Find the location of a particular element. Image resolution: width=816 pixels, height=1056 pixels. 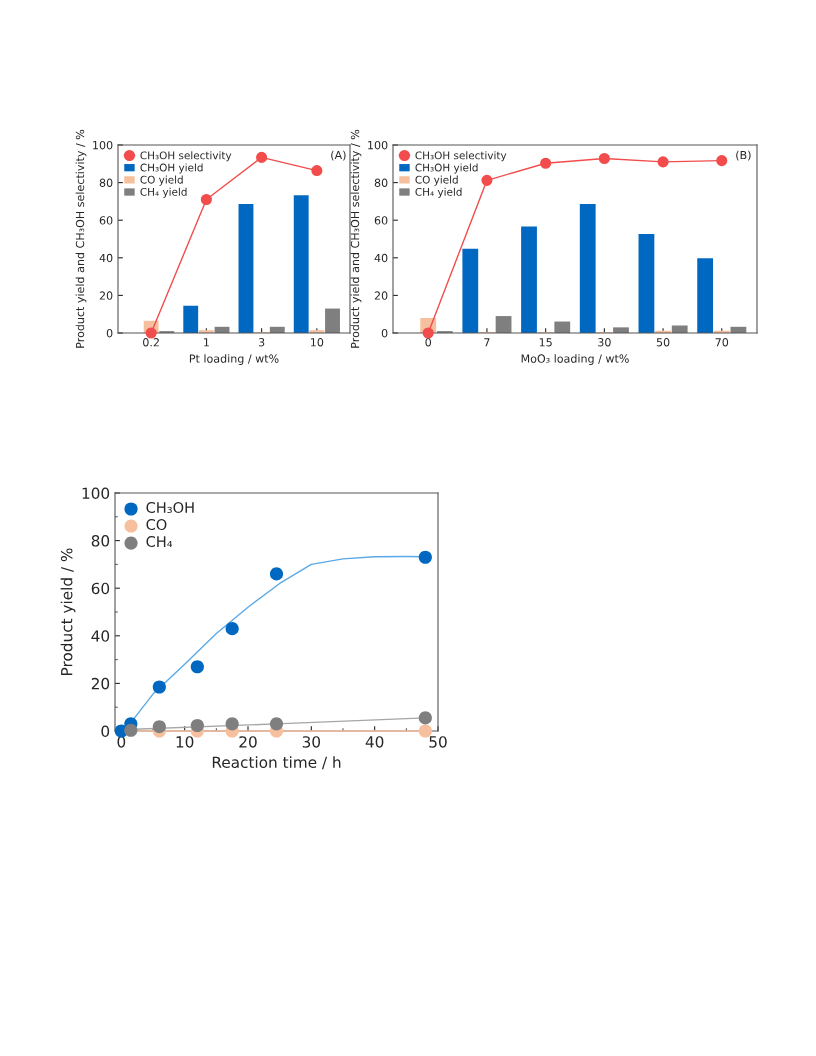

annotation: (A) is located at coordinates (338, 155).